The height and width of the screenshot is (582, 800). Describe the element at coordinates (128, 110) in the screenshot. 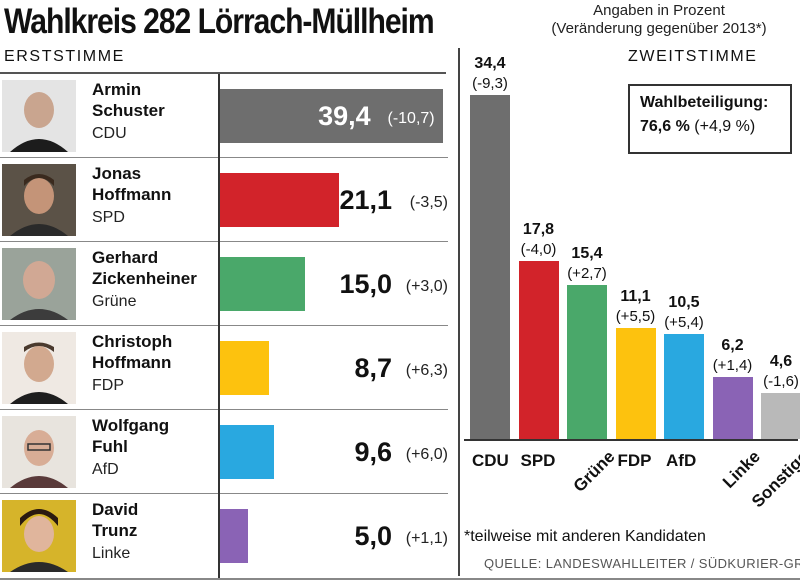

I see `candidate-last-name: Schuster` at that location.